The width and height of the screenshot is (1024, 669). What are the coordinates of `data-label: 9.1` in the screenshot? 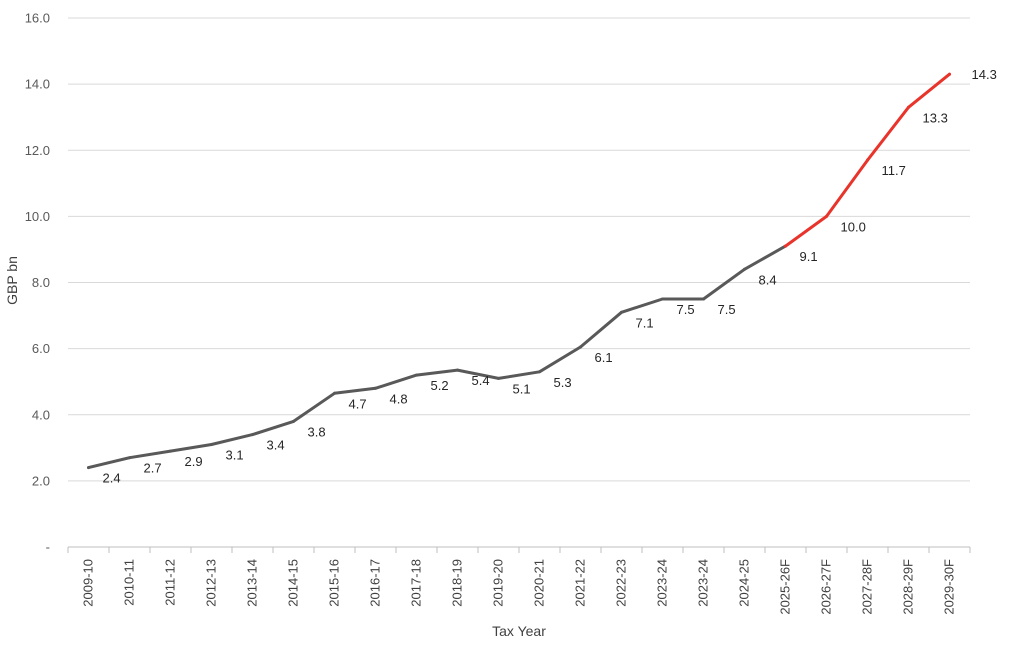 It's located at (809, 256).